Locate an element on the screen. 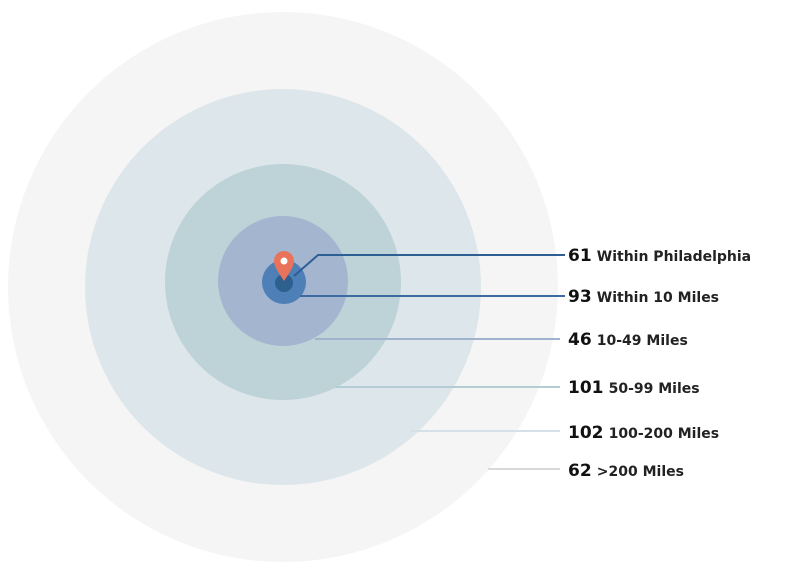  ring-label: 102 100-200 Miles is located at coordinates (643, 433).